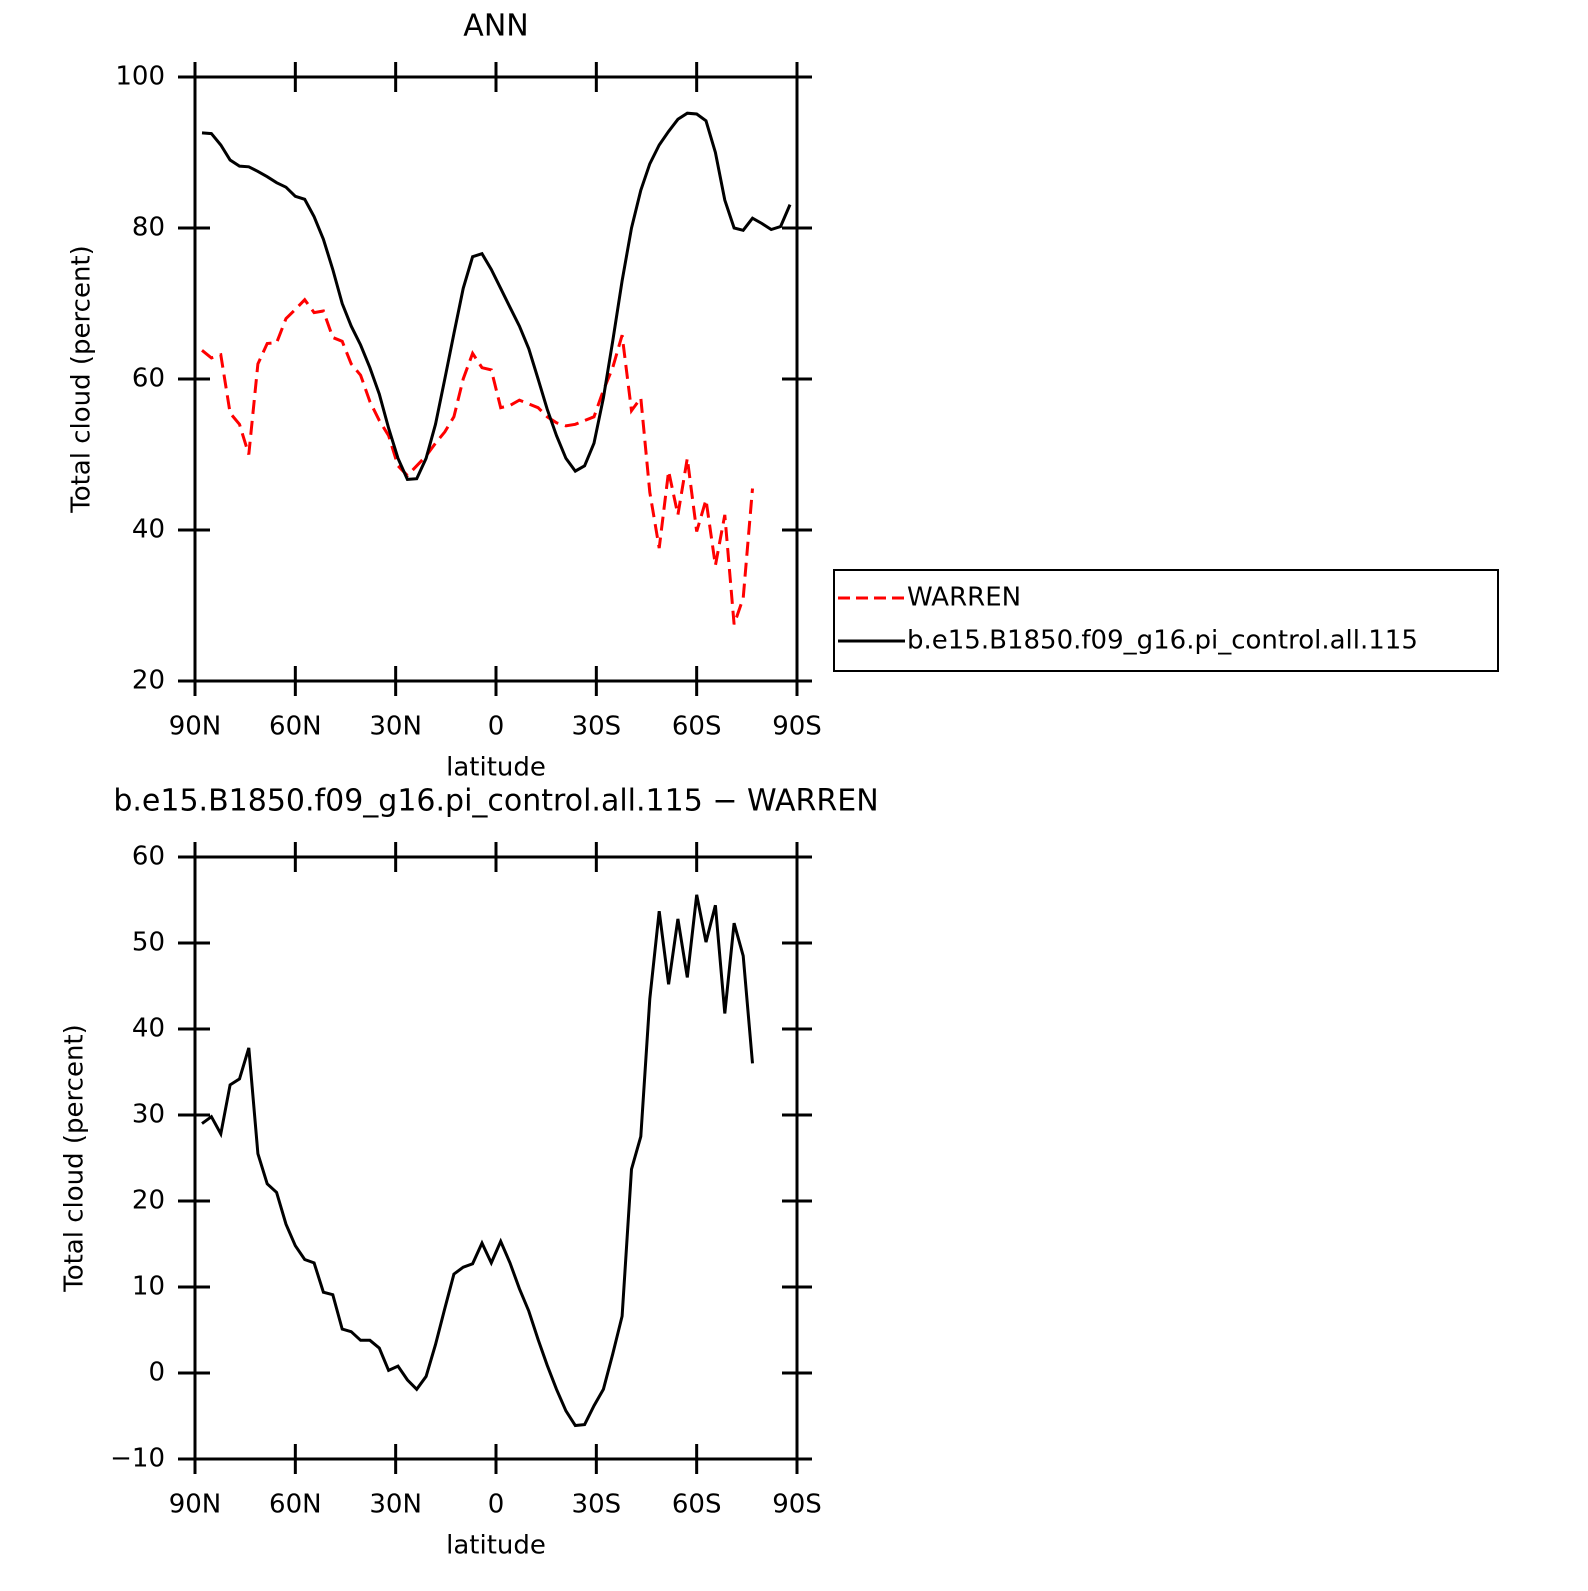 Image resolution: width=1588 pixels, height=1591 pixels. Describe the element at coordinates (1166, 620) in the screenshot. I see `legend-box` at that location.